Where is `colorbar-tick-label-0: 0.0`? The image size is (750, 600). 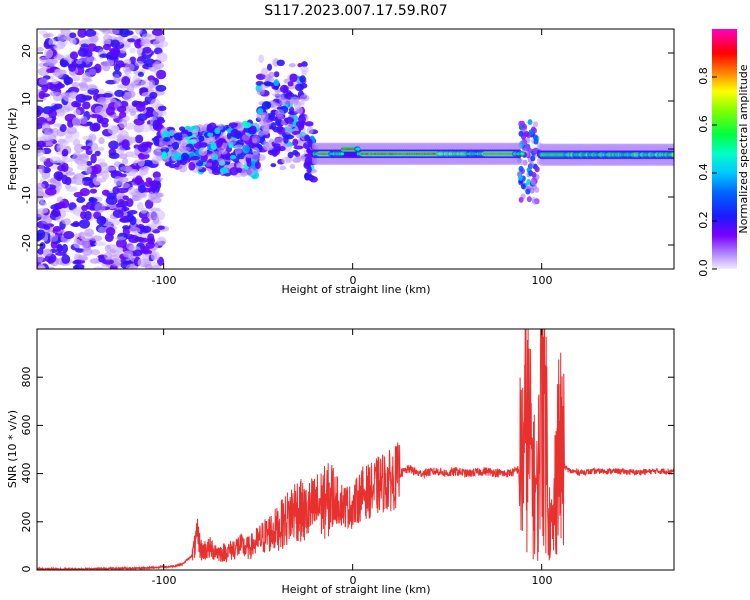
colorbar-tick-label-0: 0.0 is located at coordinates (703, 268).